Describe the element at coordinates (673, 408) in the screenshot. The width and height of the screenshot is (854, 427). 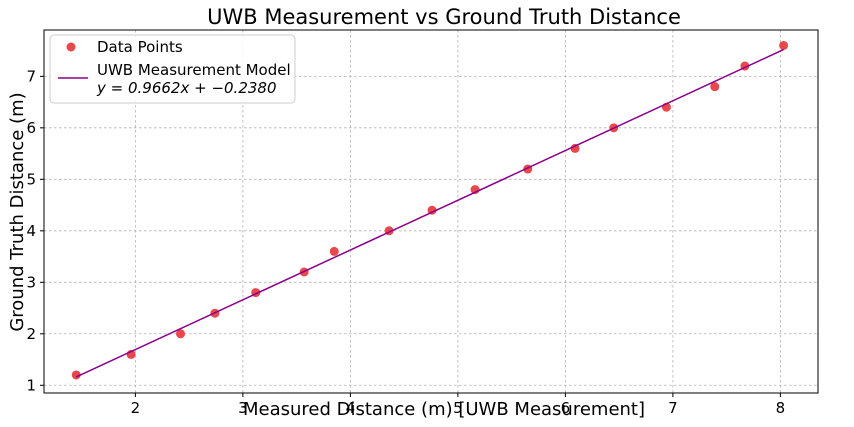
I see `x-tick-label: 7` at that location.